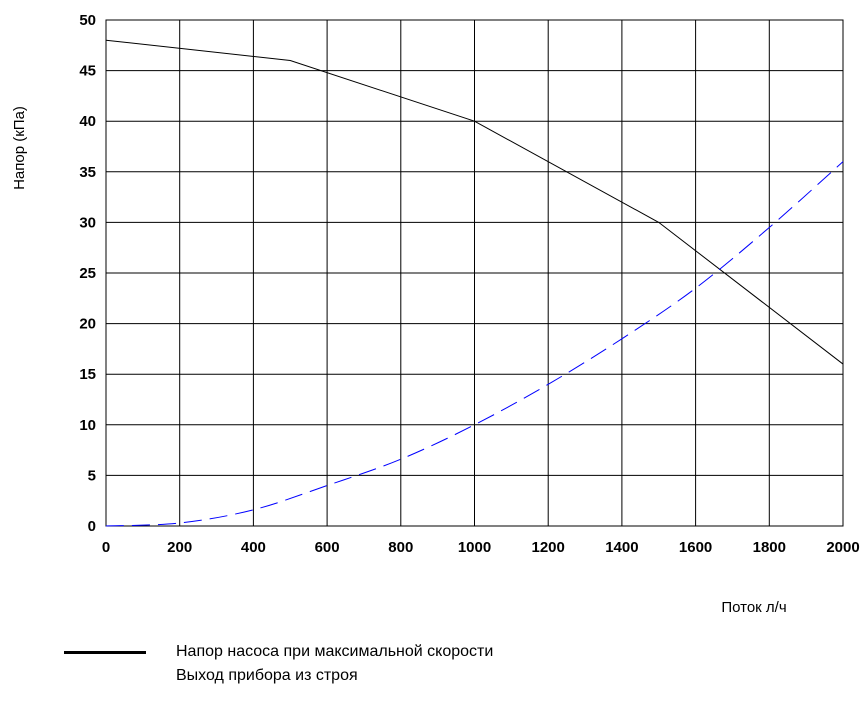 This screenshot has height=715, width=867. Describe the element at coordinates (19, 148) in the screenshot. I see `y-axis-title: Напор (кПа)` at that location.